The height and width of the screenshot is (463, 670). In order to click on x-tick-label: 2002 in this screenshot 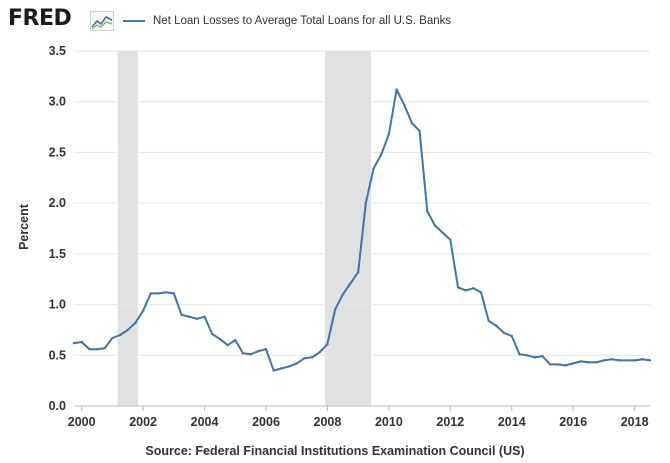, I will do `click(143, 422)`.